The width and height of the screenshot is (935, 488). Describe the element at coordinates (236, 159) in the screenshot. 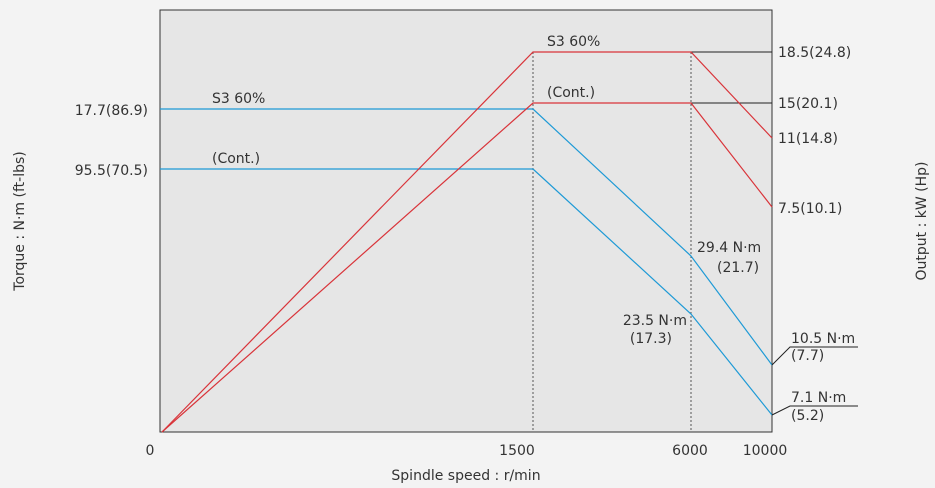

I see `annot-torque-cont: (Cont.)` at that location.